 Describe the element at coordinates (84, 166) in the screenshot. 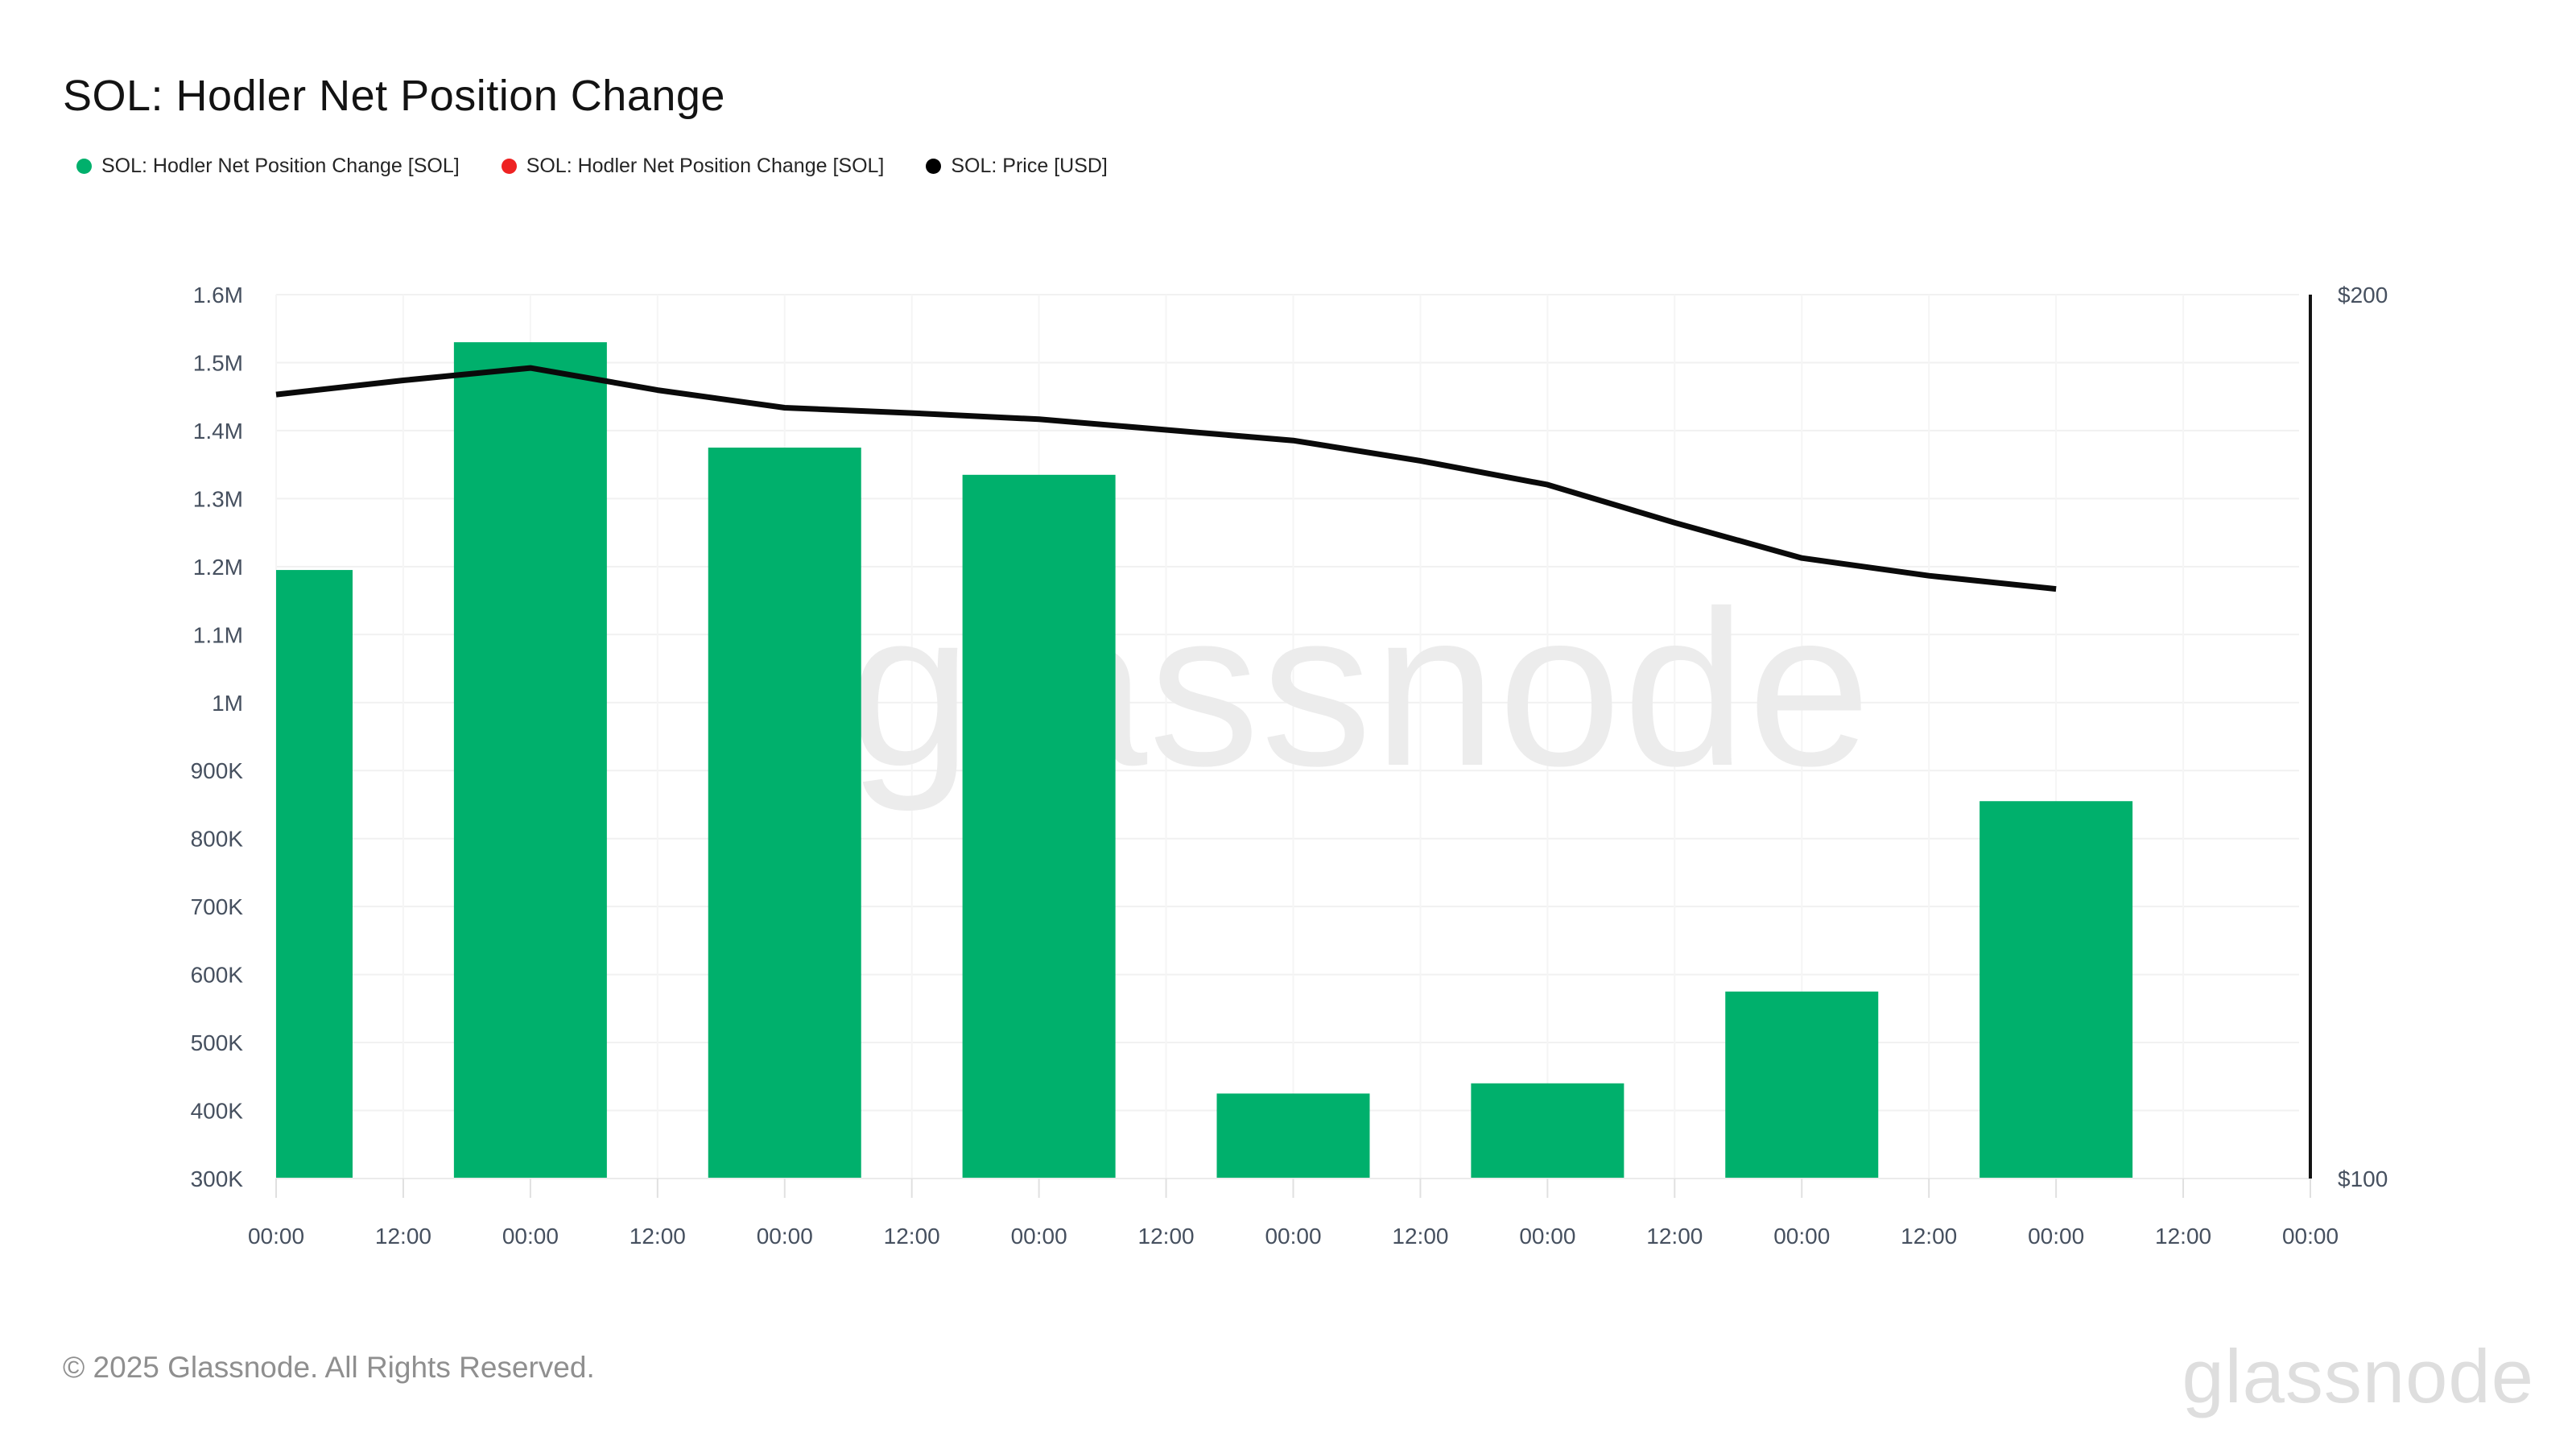

I see `green-dot-icon` at that location.